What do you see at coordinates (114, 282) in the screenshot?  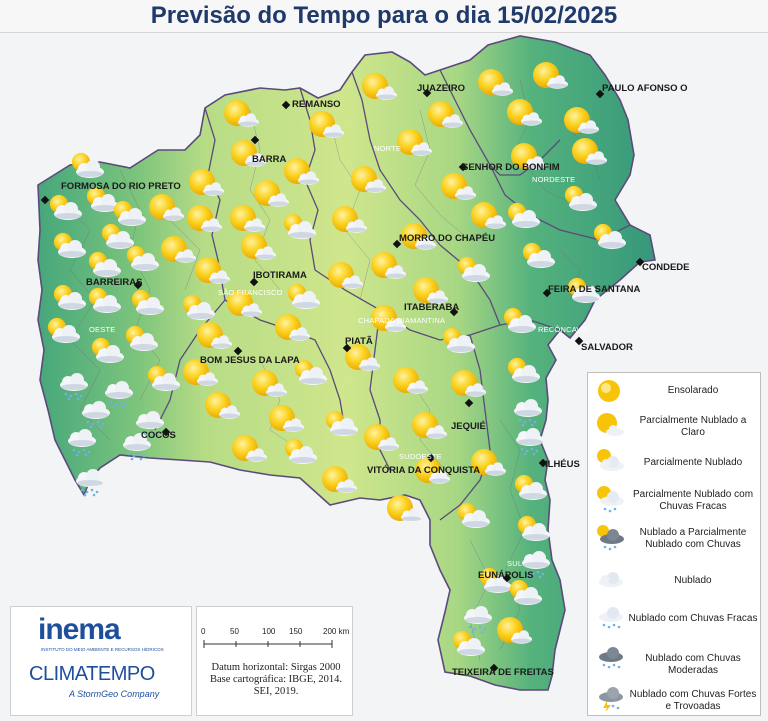 I see `city-label-barreiras: BARREIRAS` at bounding box center [114, 282].